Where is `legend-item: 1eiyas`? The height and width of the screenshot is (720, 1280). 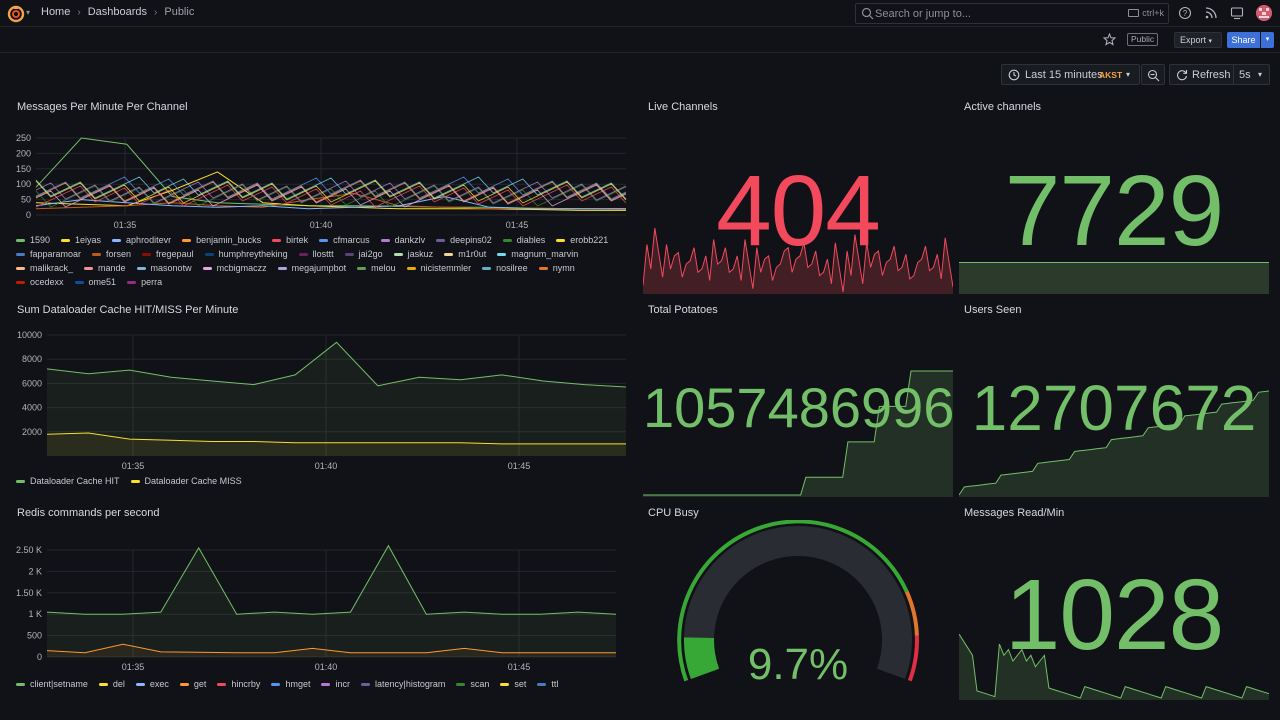
legend-item: 1eiyas is located at coordinates (81, 240).